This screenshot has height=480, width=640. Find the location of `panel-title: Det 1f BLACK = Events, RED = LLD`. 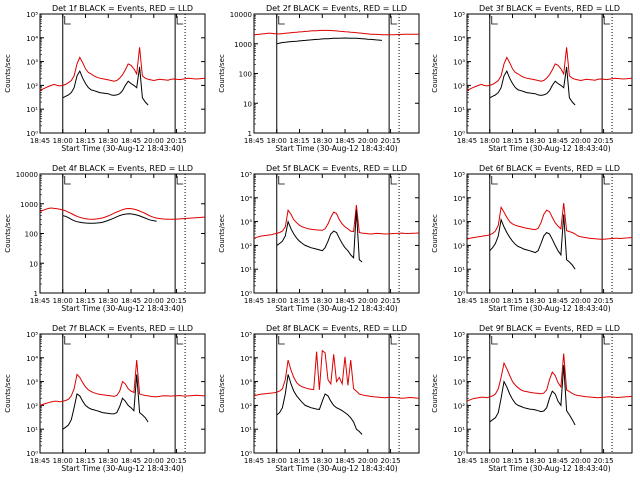

panel-title: Det 1f BLACK = Events, RED = LLD is located at coordinates (122, 8).